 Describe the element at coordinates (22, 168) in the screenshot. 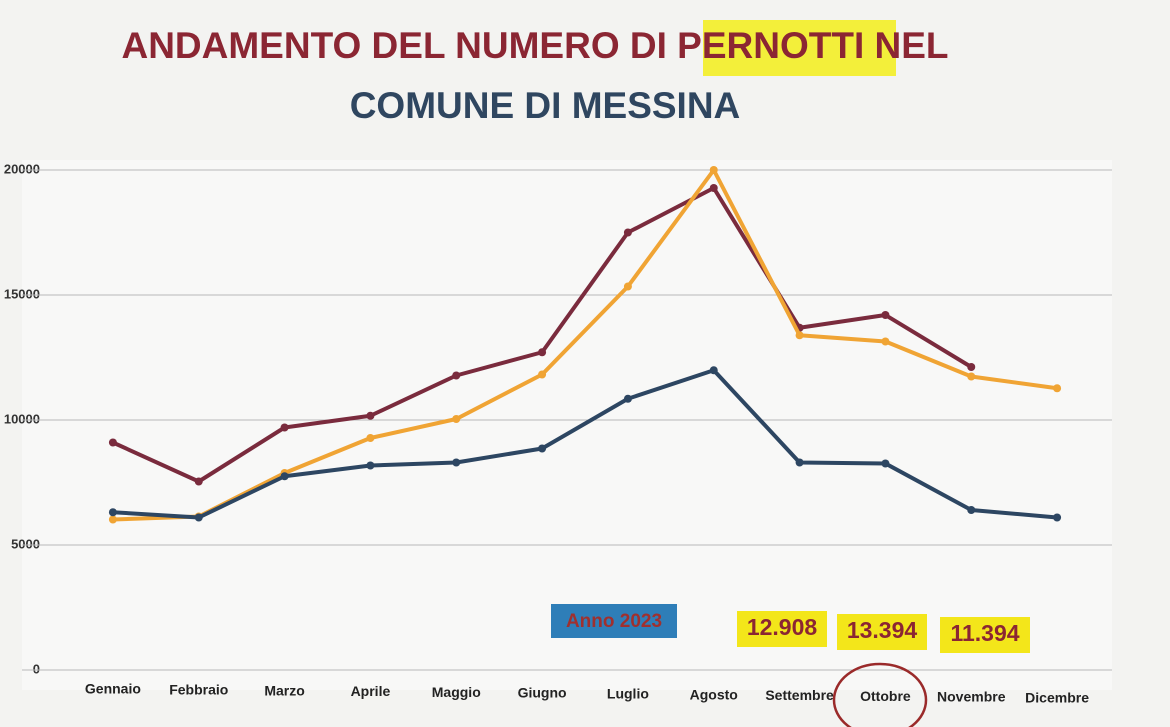

I see `y-tick-label: 20000` at that location.